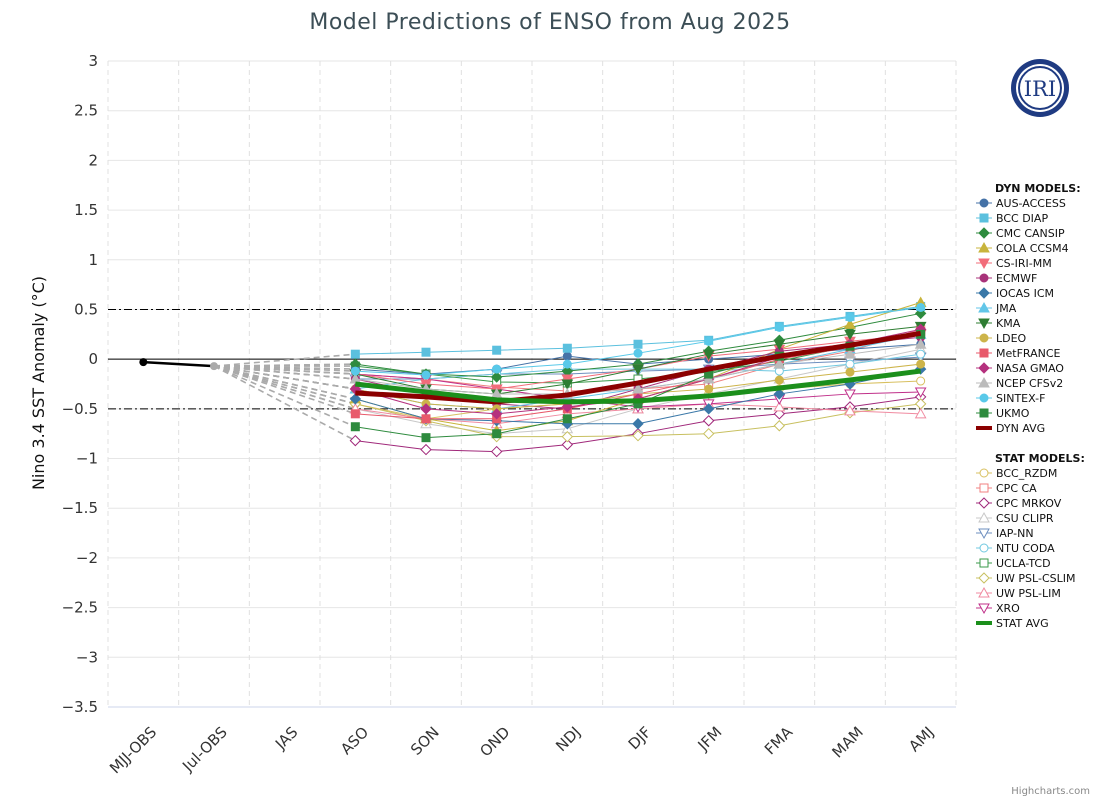 Image resolution: width=1100 pixels, height=800 pixels. I want to click on legend-label: STAT AVG, so click(1022, 623).